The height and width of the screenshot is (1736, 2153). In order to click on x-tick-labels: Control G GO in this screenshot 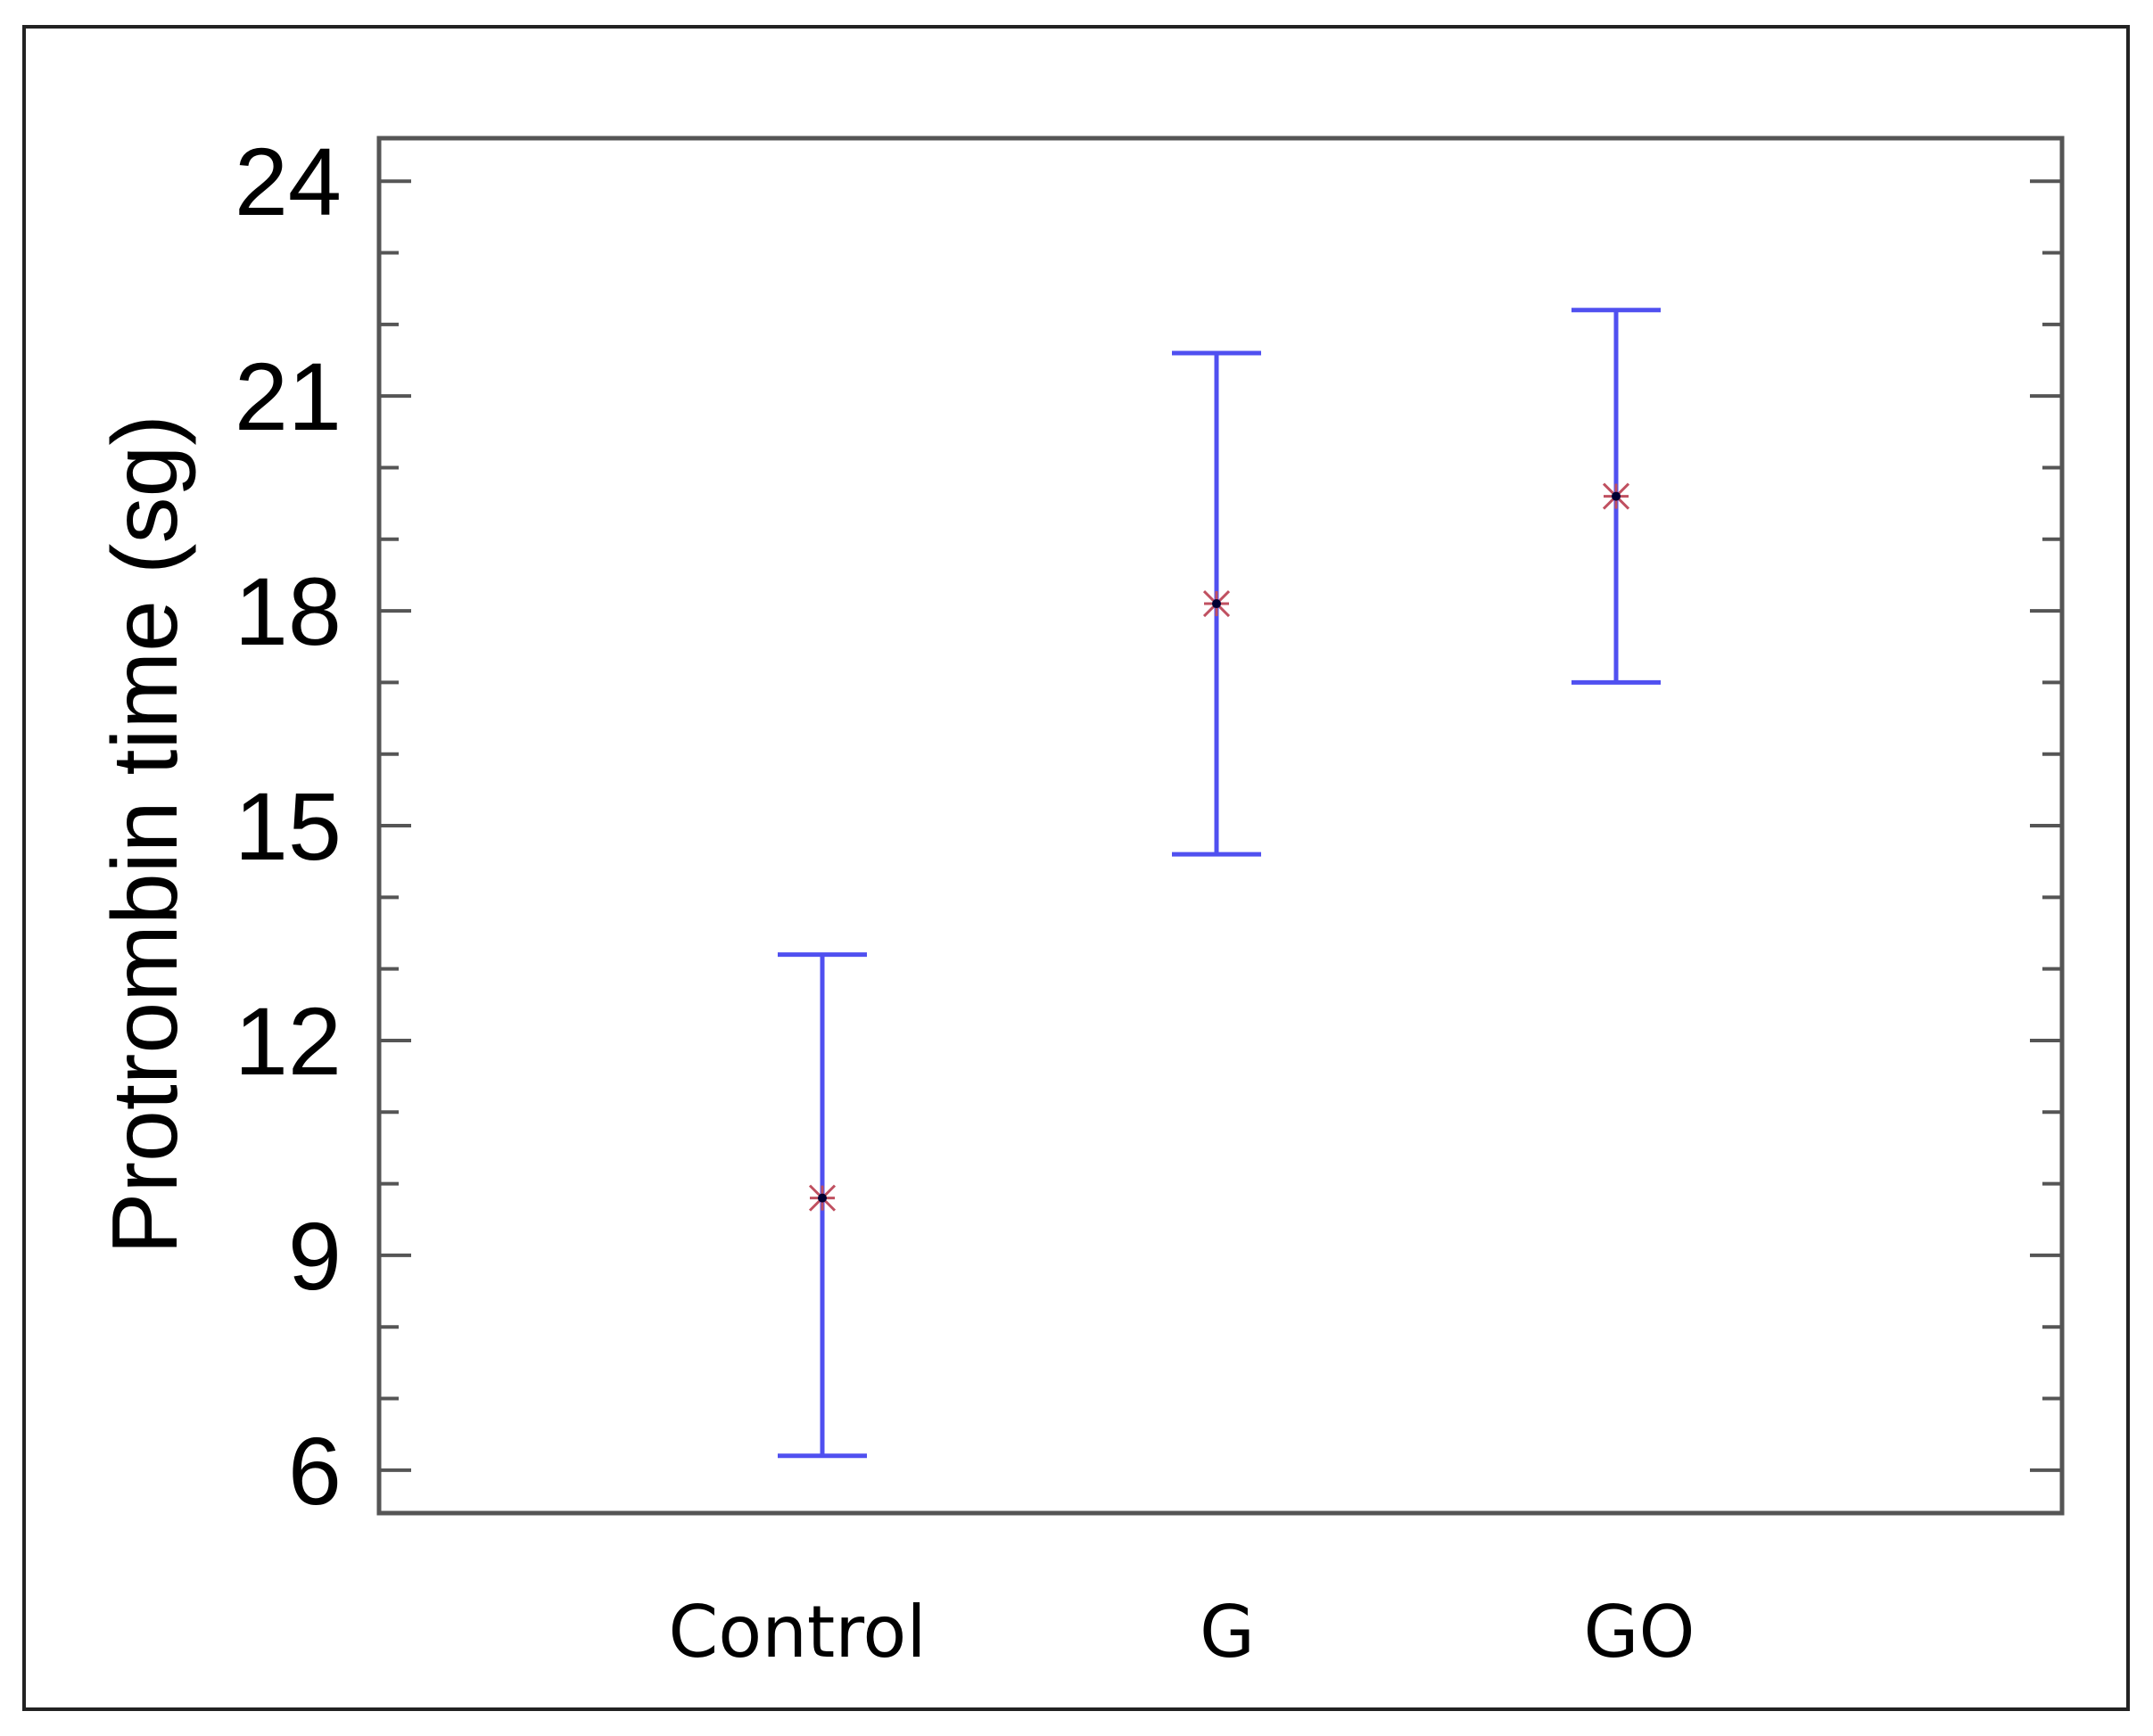, I will do `click(1181, 1633)`.